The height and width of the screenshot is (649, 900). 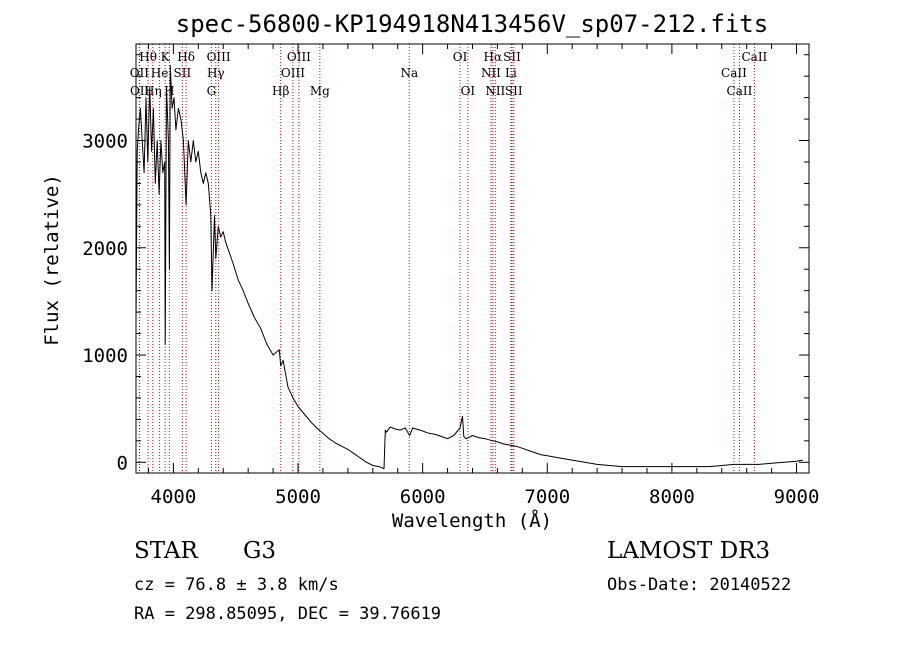 What do you see at coordinates (298, 497) in the screenshot?
I see `x-tick-label: 5000` at bounding box center [298, 497].